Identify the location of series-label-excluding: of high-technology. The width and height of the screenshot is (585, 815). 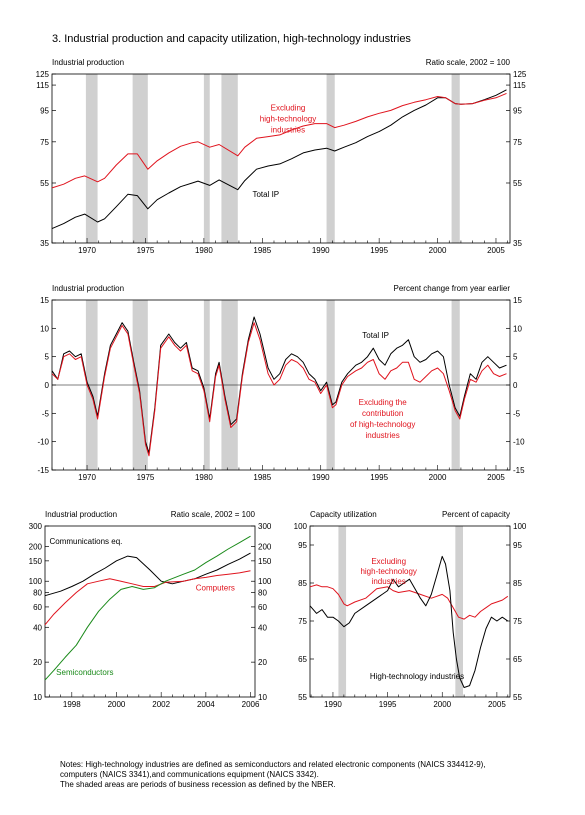
(382, 424).